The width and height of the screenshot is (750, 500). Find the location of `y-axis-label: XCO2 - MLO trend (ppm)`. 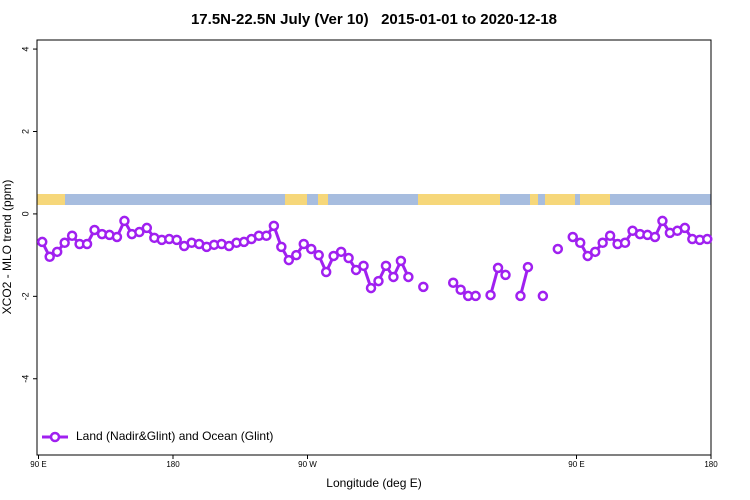

y-axis-label: XCO2 - MLO trend (ppm) is located at coordinates (7, 247).